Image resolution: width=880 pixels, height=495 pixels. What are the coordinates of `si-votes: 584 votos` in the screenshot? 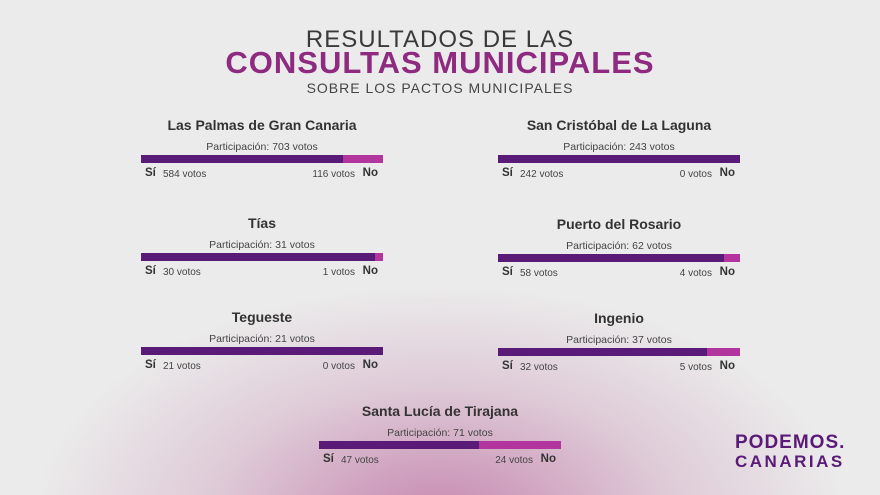 It's located at (185, 174).